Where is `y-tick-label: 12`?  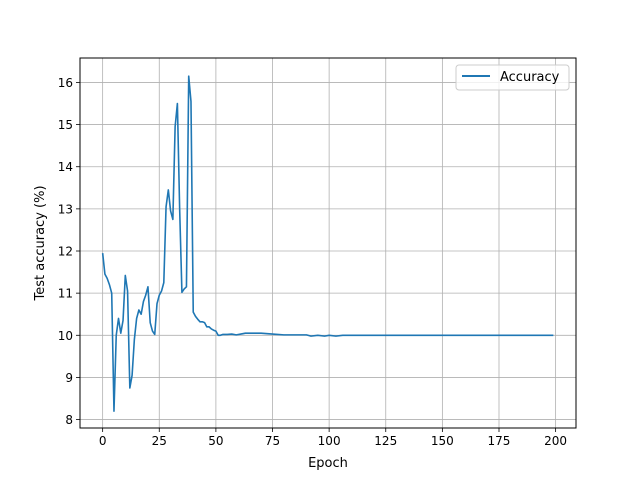 y-tick-label: 12 is located at coordinates (65, 252).